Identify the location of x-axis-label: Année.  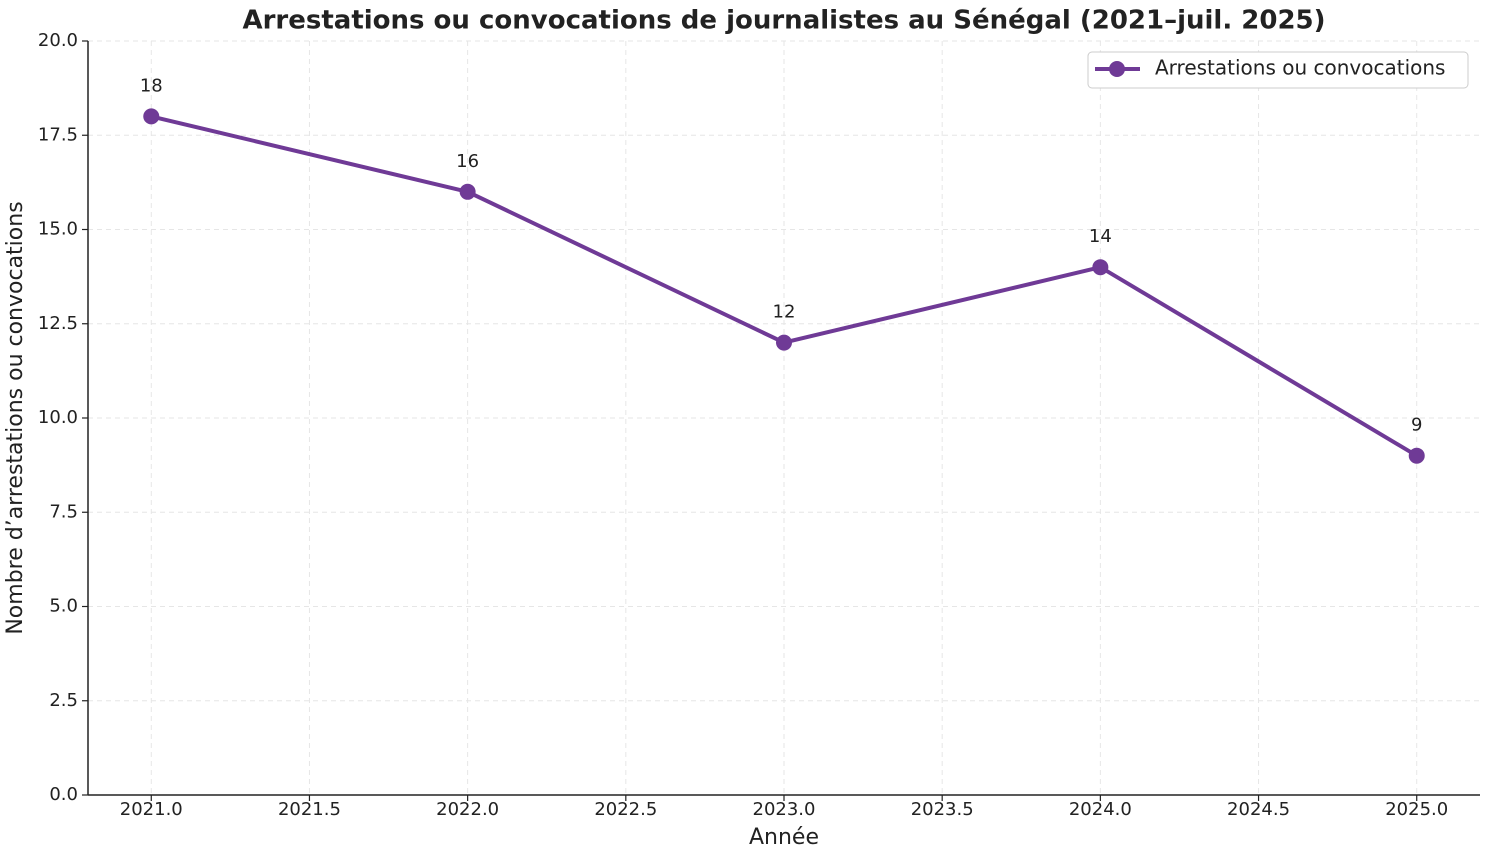
(784, 837).